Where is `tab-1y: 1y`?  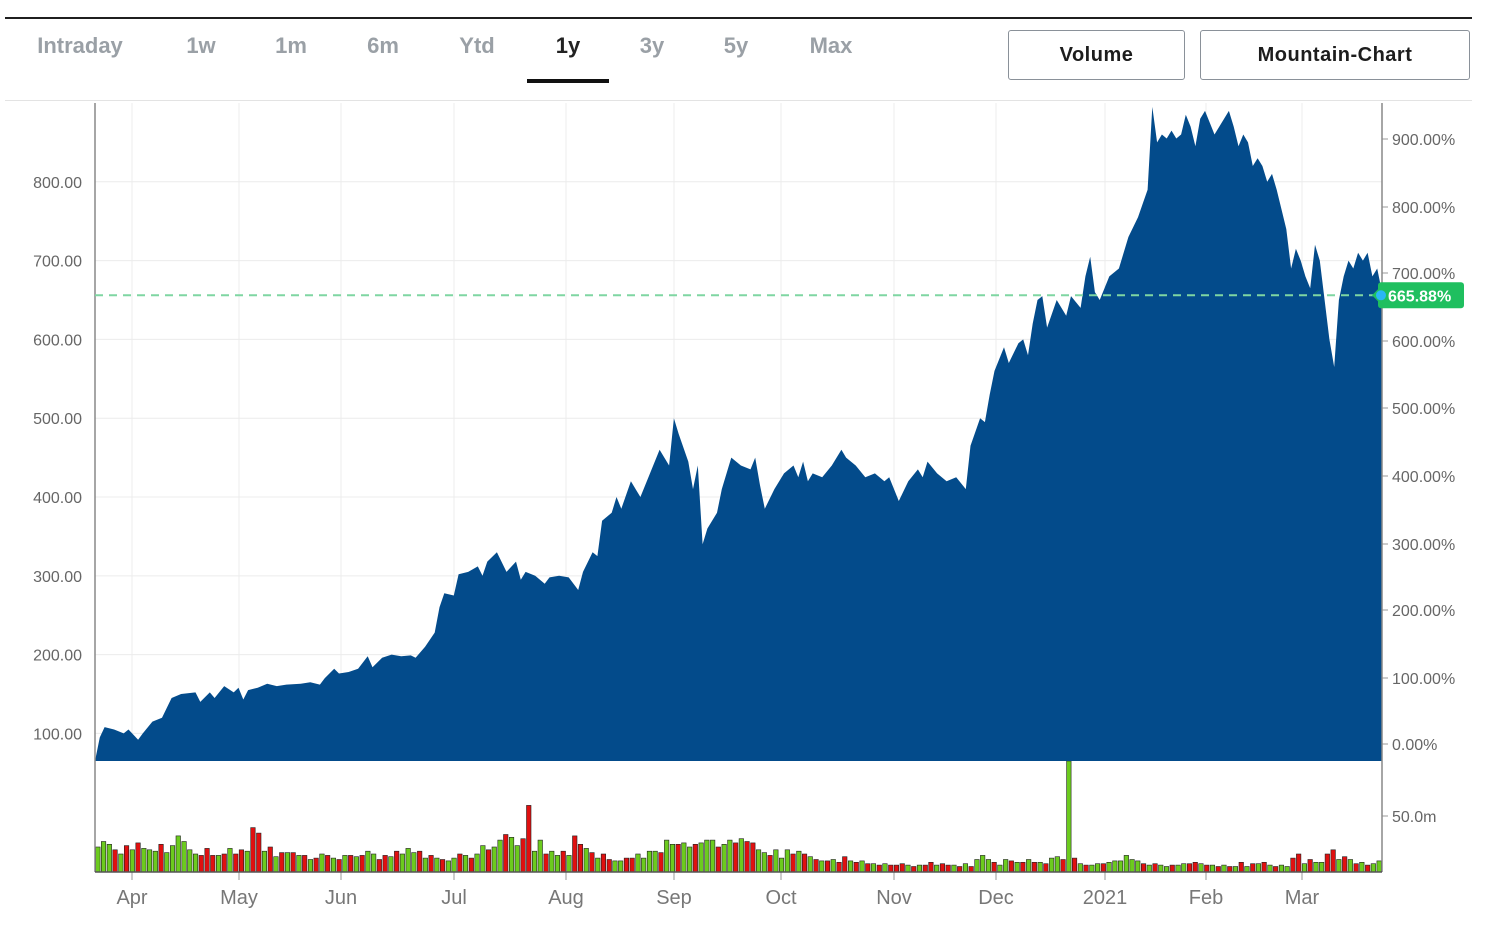
tab-1y: 1y is located at coordinates (568, 45).